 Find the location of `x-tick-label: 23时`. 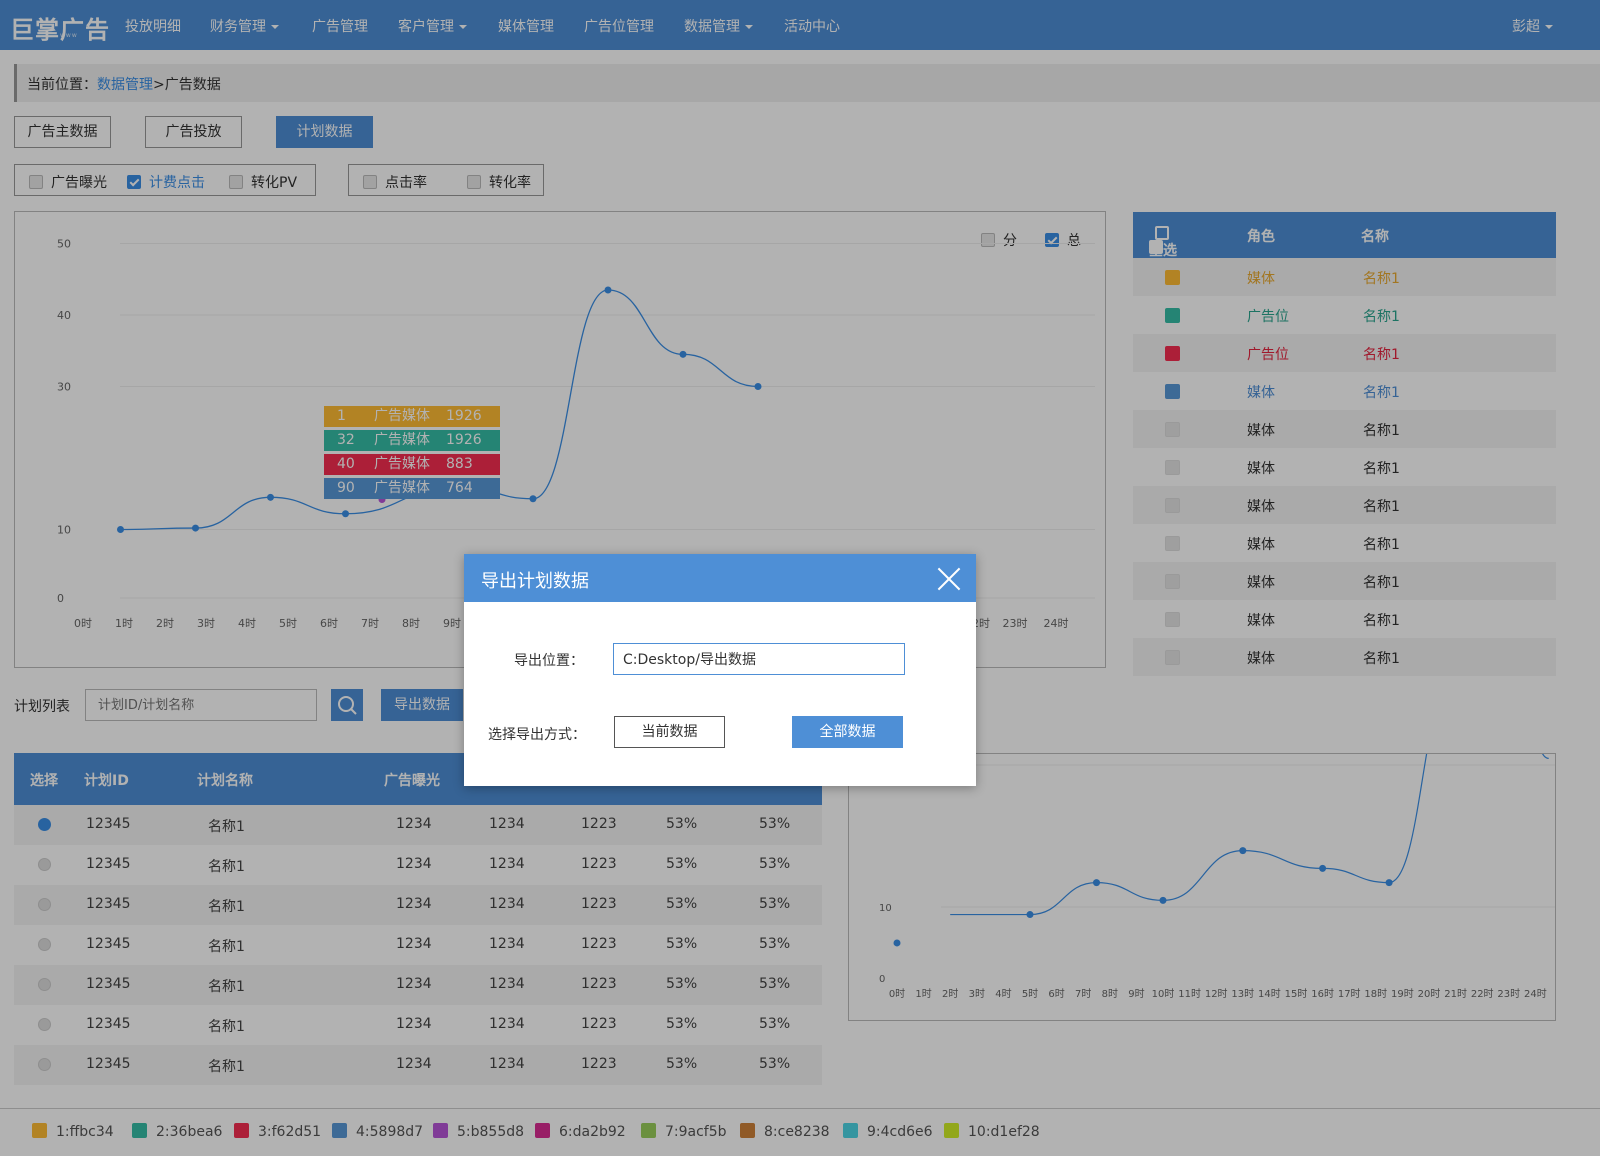

x-tick-label: 23时 is located at coordinates (1015, 623).